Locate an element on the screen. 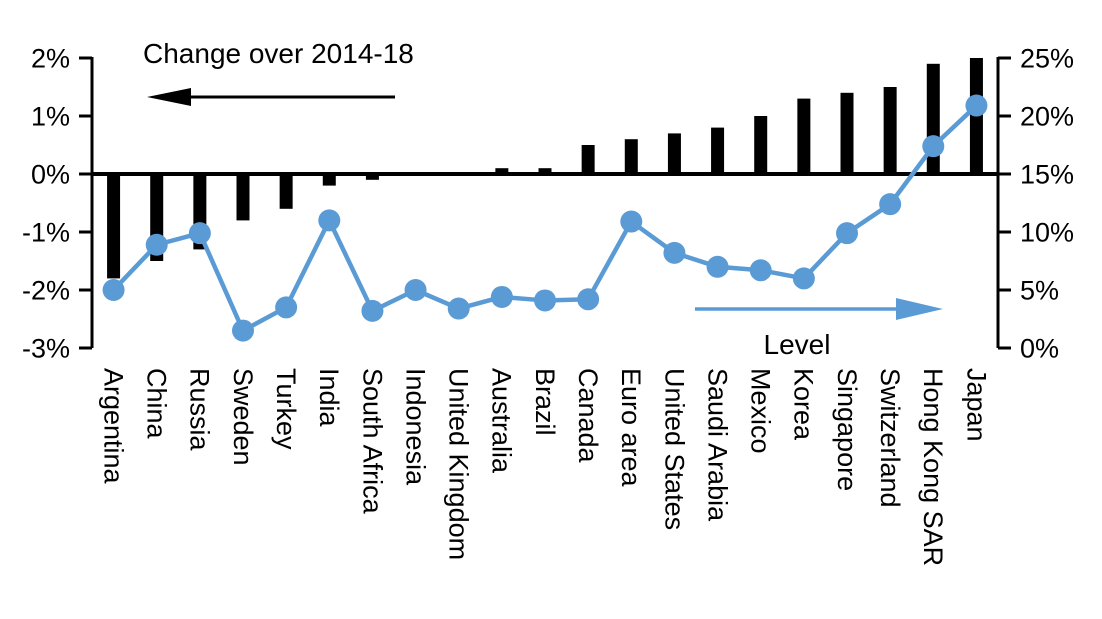  right-arrow-icon is located at coordinates (919, 309).